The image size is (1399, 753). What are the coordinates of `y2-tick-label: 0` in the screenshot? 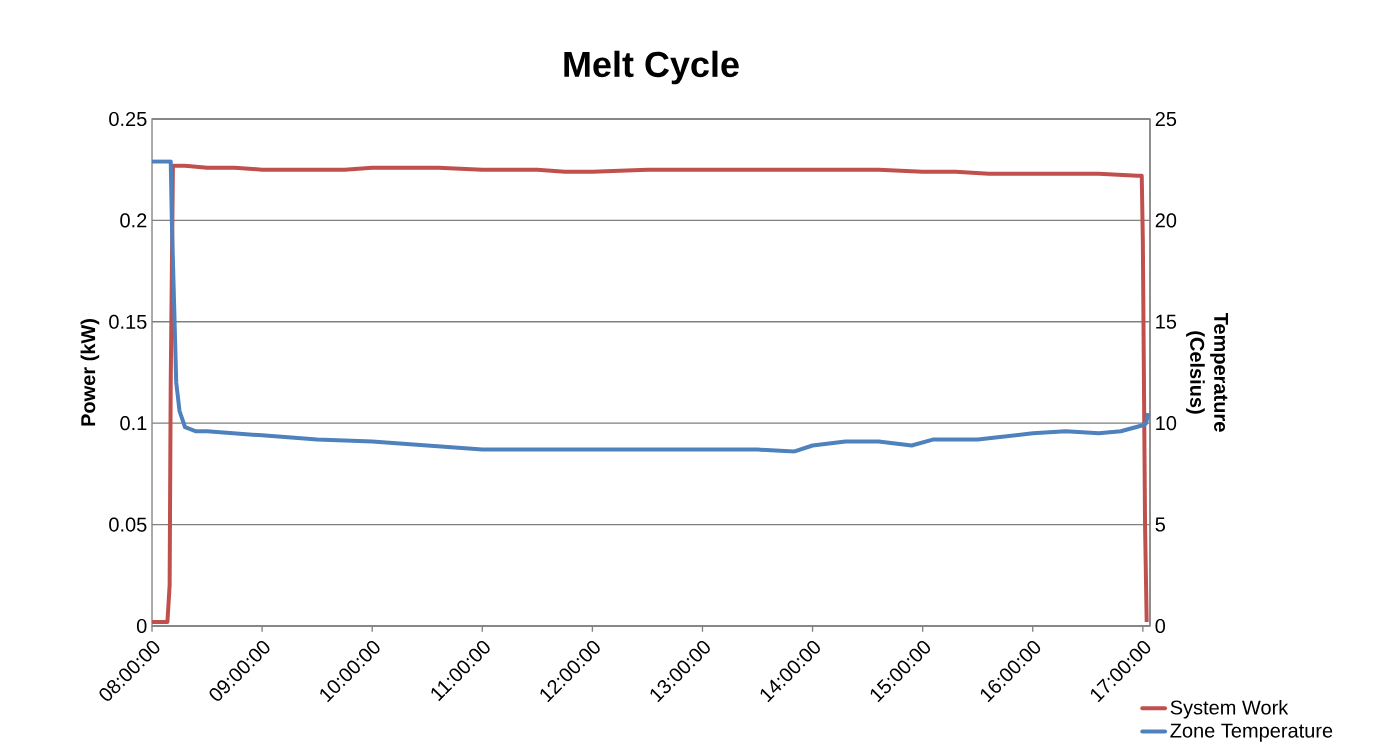 It's located at (1160, 626).